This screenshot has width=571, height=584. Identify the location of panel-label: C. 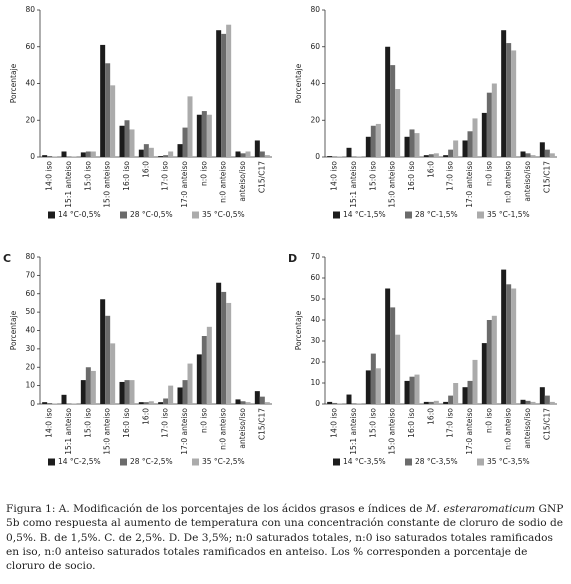
(7, 258).